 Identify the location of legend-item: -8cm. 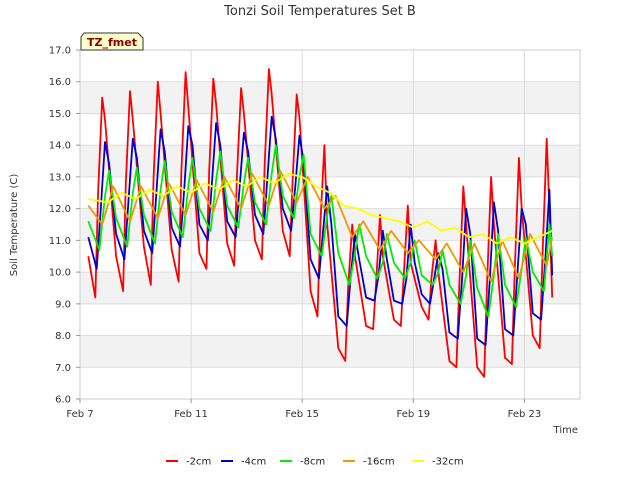
(302, 462).